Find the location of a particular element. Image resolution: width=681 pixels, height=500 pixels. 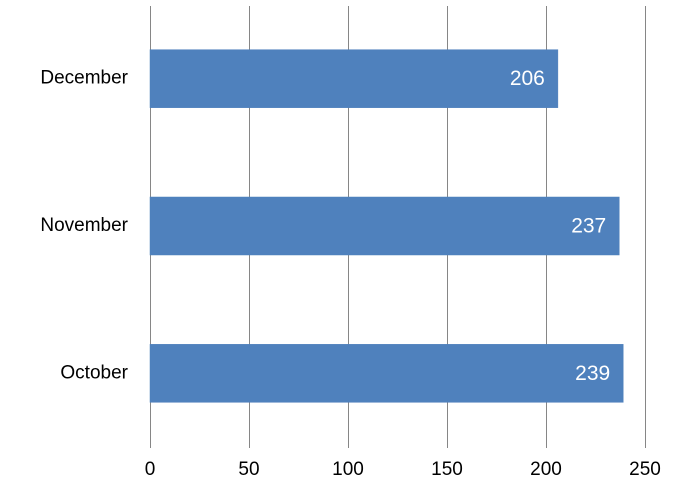

category-label: October is located at coordinates (94, 372).